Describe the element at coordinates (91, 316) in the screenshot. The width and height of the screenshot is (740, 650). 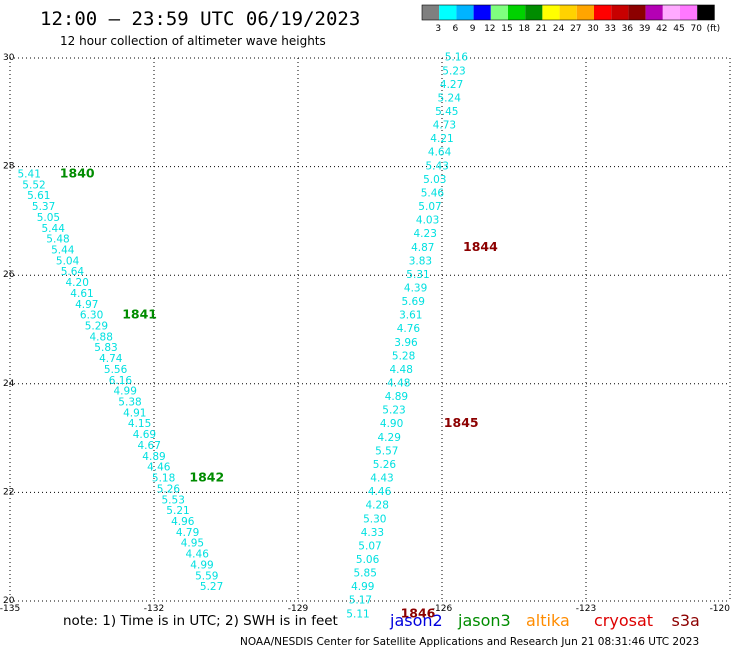
I see `wave-height-value: 6.30` at that location.